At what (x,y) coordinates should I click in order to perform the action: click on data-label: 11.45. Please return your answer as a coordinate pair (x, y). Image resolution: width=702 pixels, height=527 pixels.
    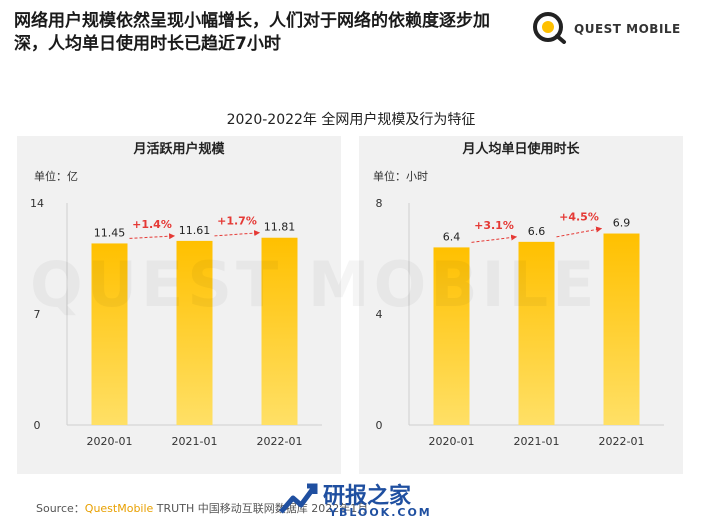
    Looking at the image, I should click on (110, 232).